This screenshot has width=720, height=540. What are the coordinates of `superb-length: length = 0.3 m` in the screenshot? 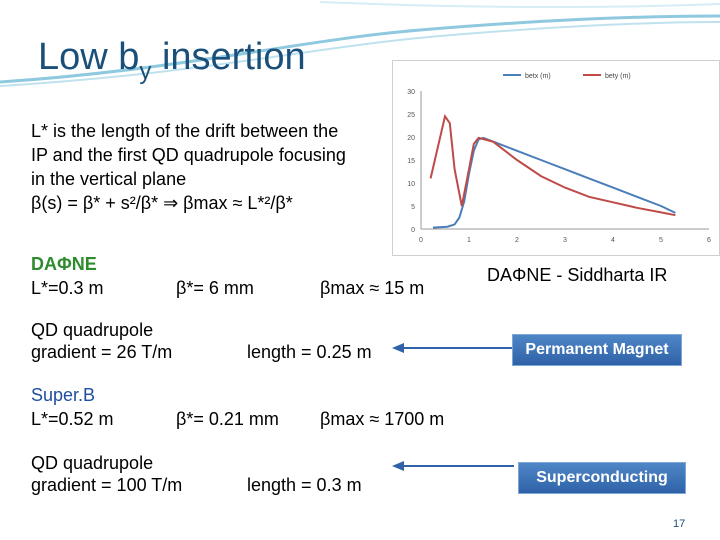 It's located at (304, 485).